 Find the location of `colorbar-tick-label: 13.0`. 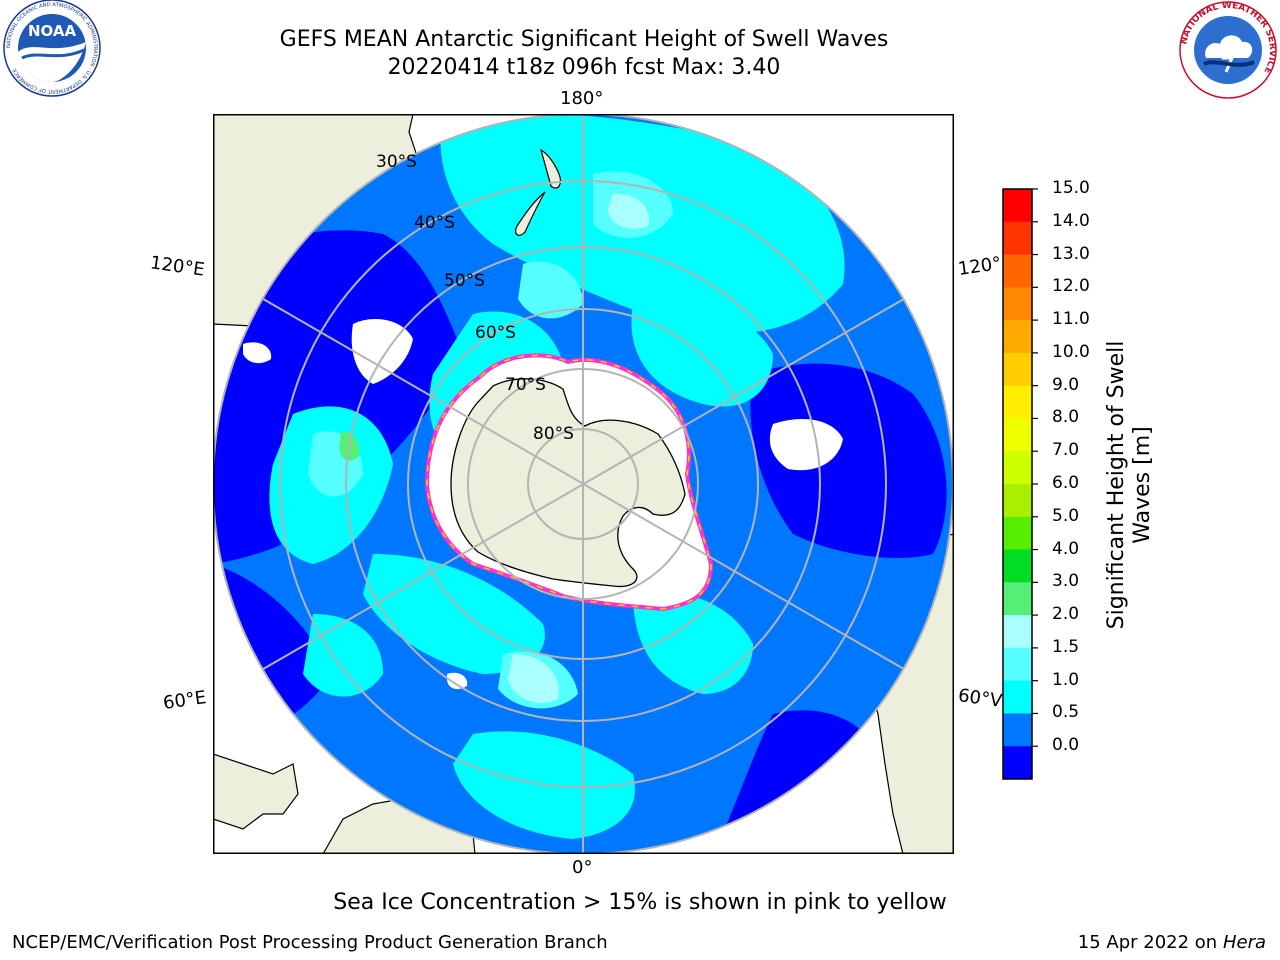

colorbar-tick-label: 13.0 is located at coordinates (1071, 253).